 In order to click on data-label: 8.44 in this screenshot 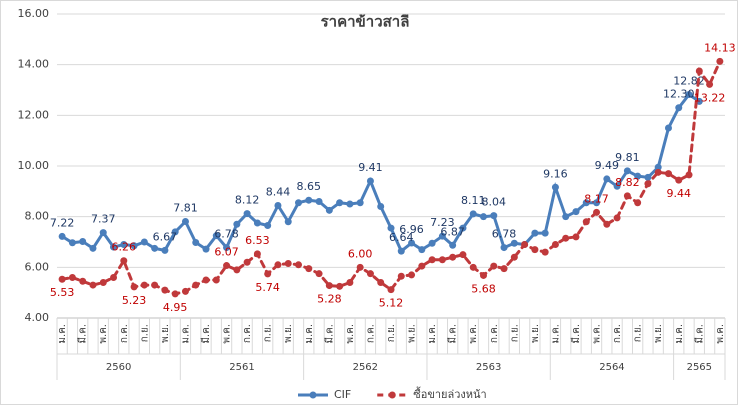, I will do `click(278, 192)`.